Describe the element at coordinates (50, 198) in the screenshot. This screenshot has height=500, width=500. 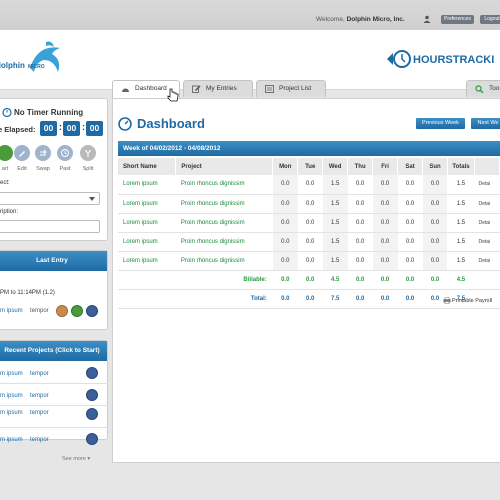
I see `project-select` at that location.